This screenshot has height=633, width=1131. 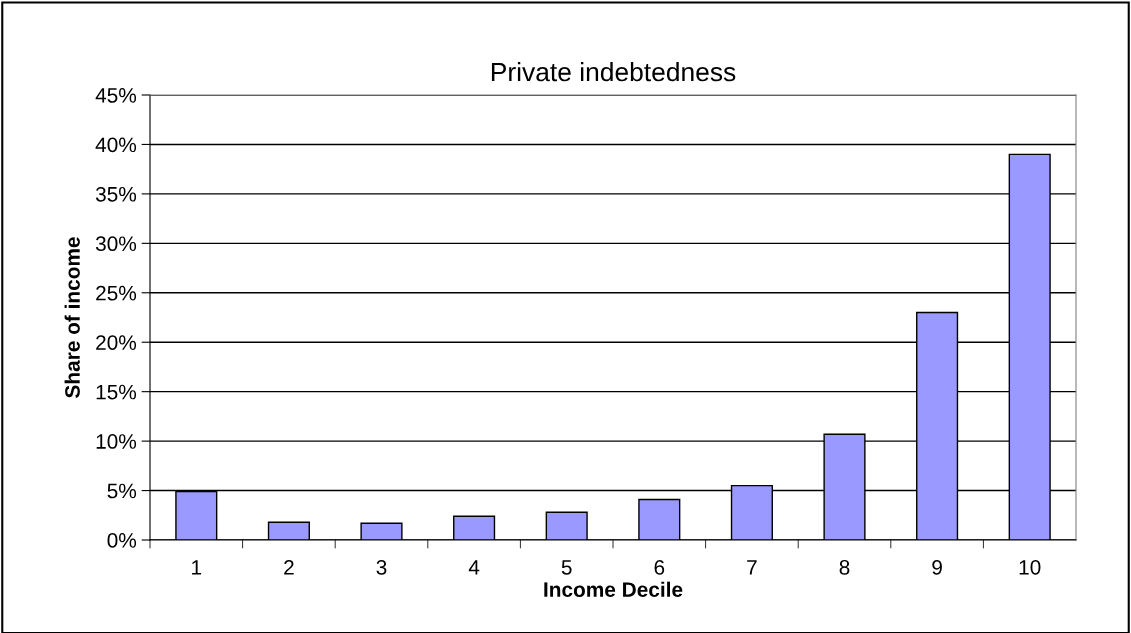 What do you see at coordinates (122, 540) in the screenshot?
I see `y-tick-label: 0%` at bounding box center [122, 540].